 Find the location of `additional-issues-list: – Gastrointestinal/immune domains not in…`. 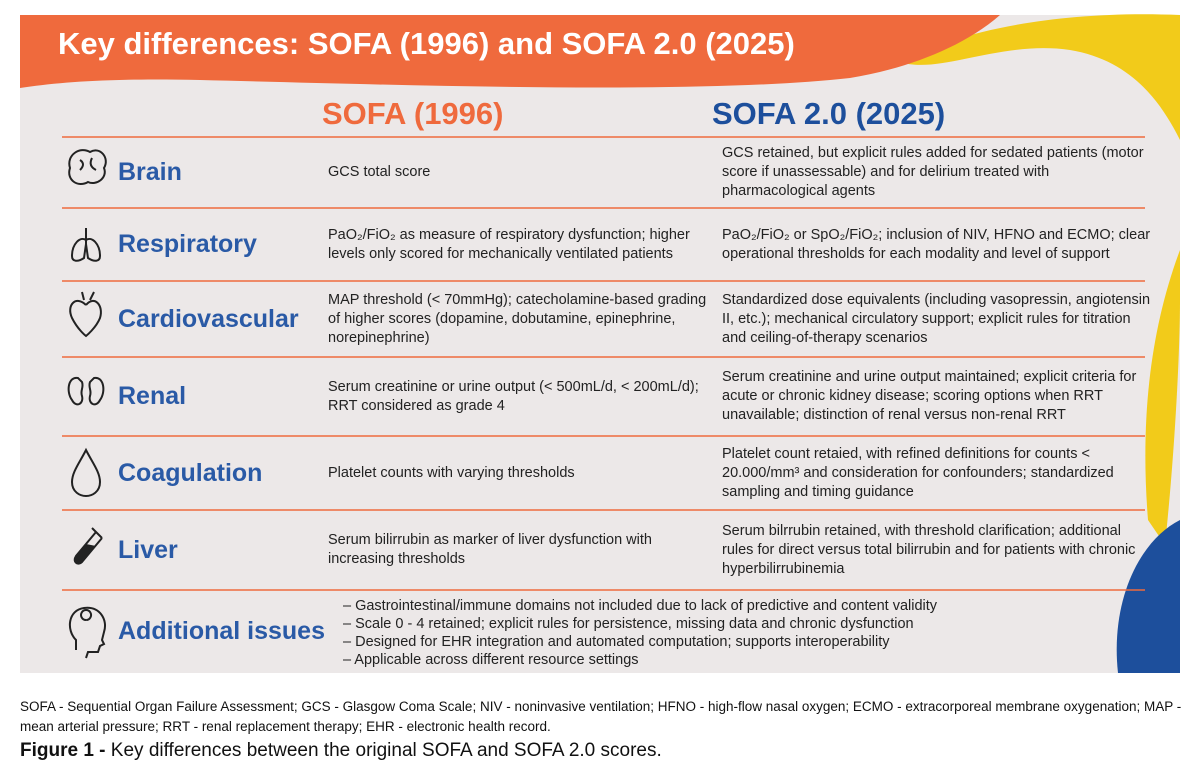

additional-issues-list: – Gastrointestinal/immune domains not in… is located at coordinates (683, 633).